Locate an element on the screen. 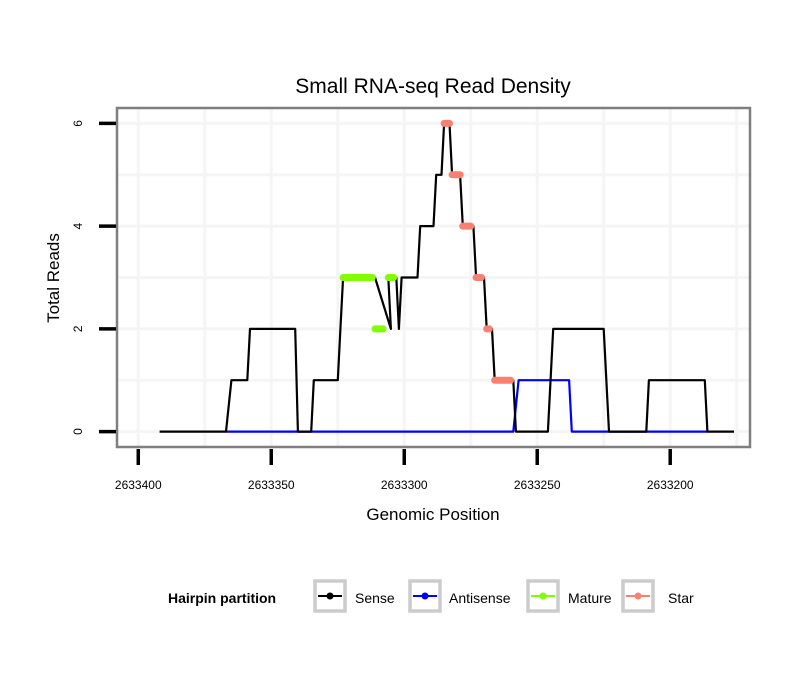 The image size is (810, 690). highlight-layer is located at coordinates (427, 251).